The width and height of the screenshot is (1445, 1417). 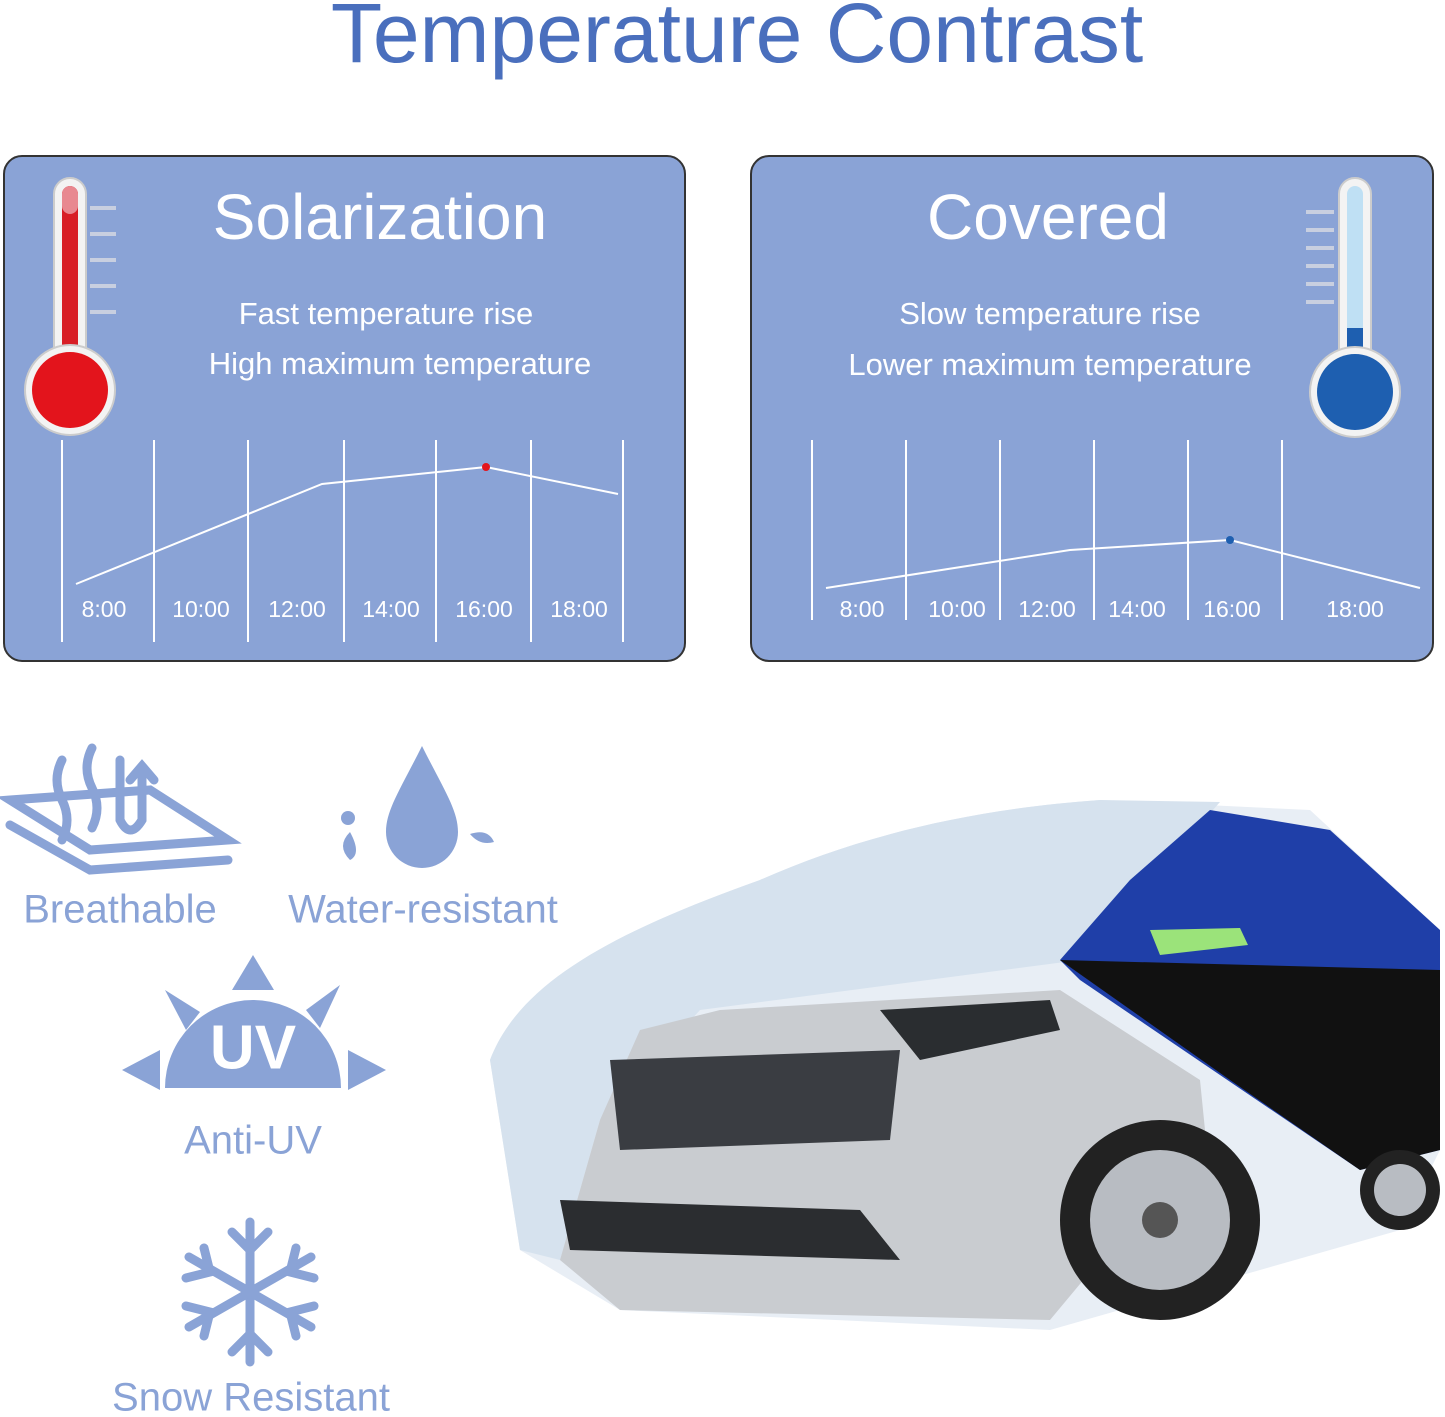 I want to click on feature-label: Anti-UV, so click(x=253, y=1141).